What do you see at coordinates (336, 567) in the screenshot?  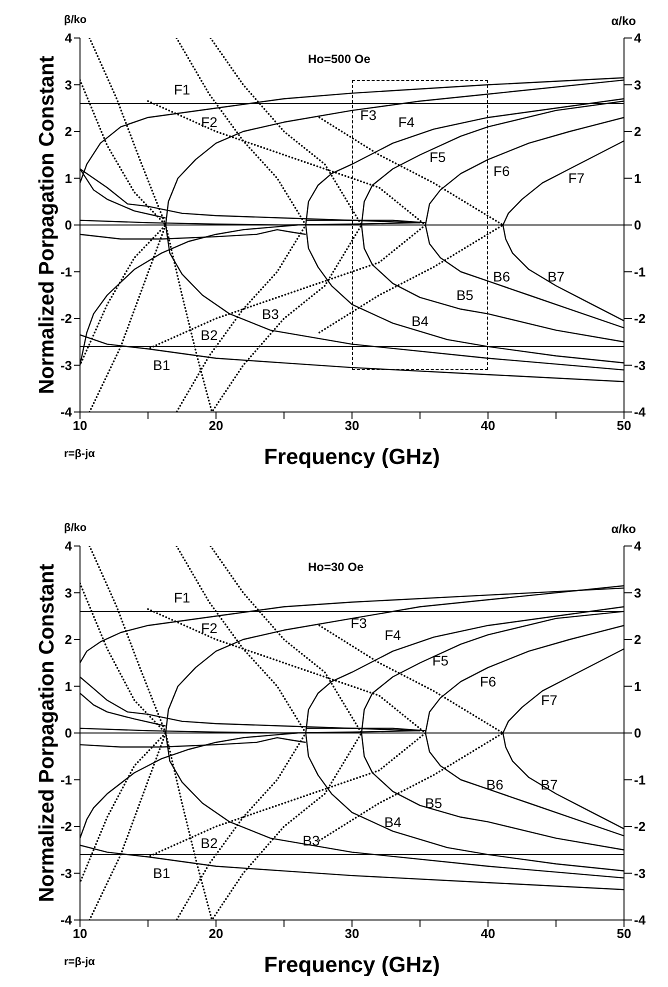 I see `text: Ho=30 Oe` at bounding box center [336, 567].